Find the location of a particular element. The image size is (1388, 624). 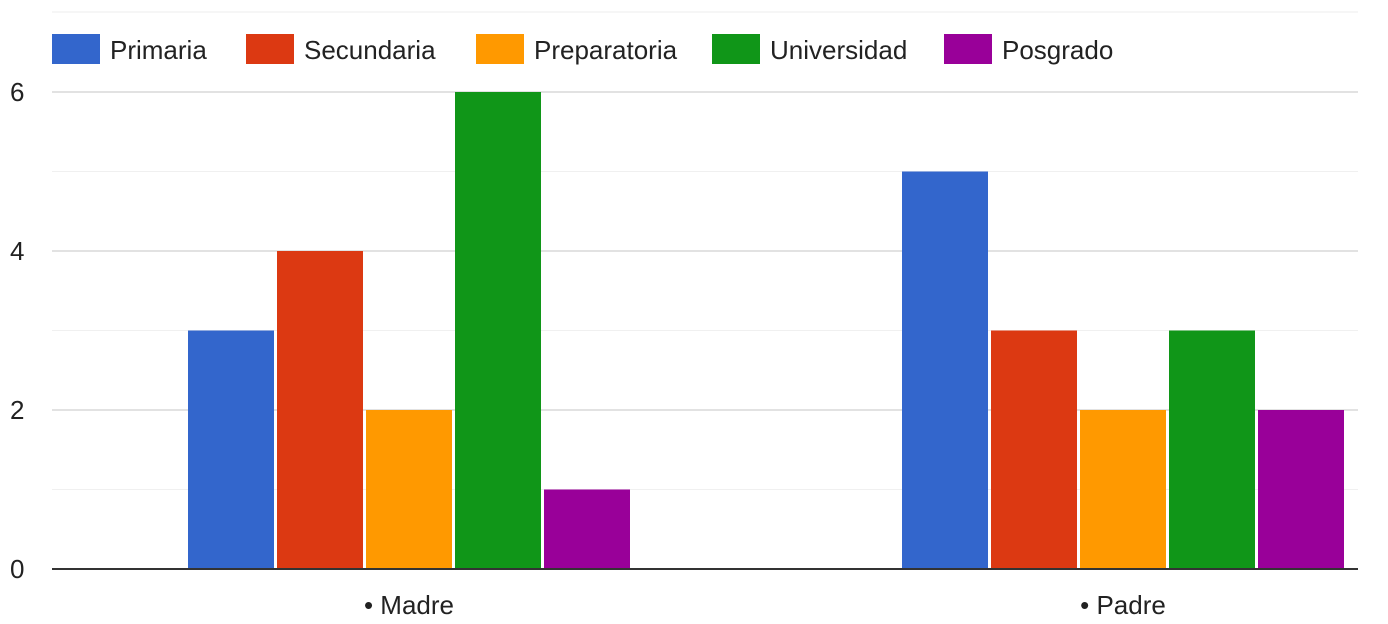

legend-item: Preparatoria is located at coordinates (577, 49).